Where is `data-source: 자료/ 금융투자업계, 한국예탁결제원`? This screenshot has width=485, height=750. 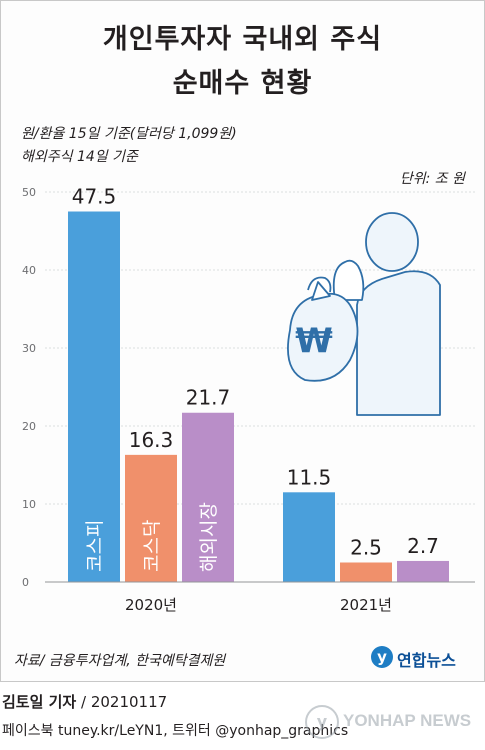 data-source: 자료/ 금융투자업계, 한국예탁결제원 is located at coordinates (120, 661).